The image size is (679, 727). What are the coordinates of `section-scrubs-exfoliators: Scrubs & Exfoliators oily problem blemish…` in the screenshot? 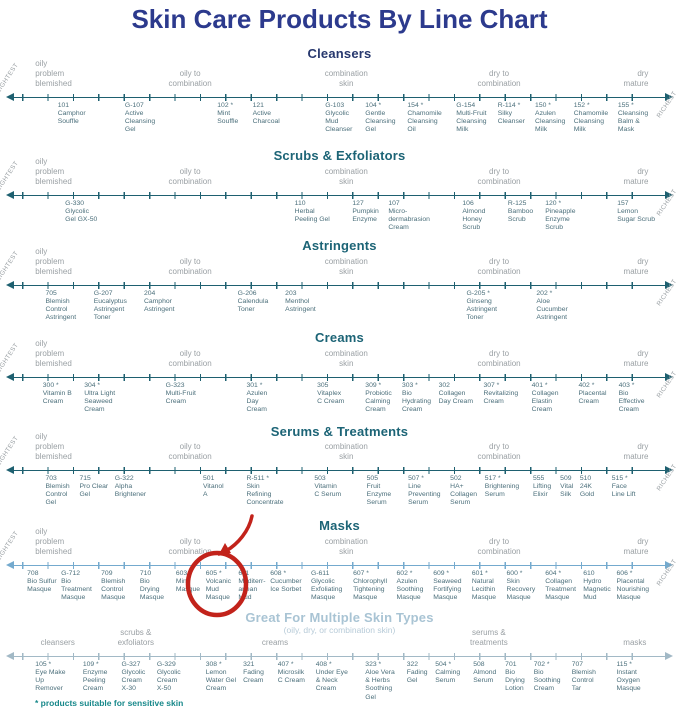 It's located at (339, 193).